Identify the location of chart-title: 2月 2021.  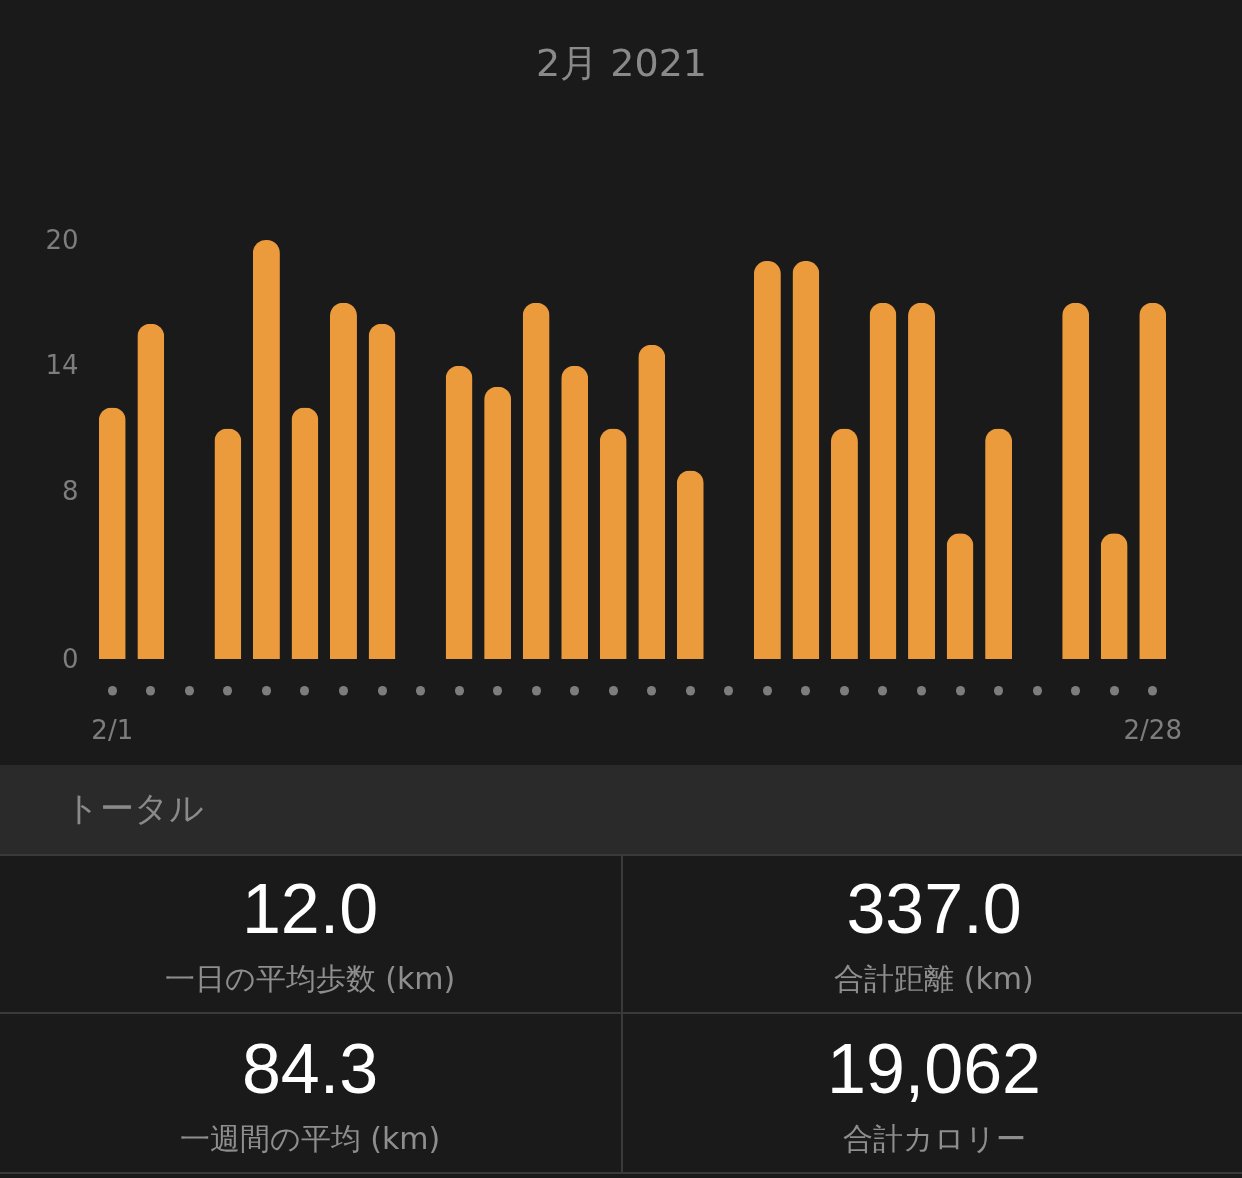
(621, 63).